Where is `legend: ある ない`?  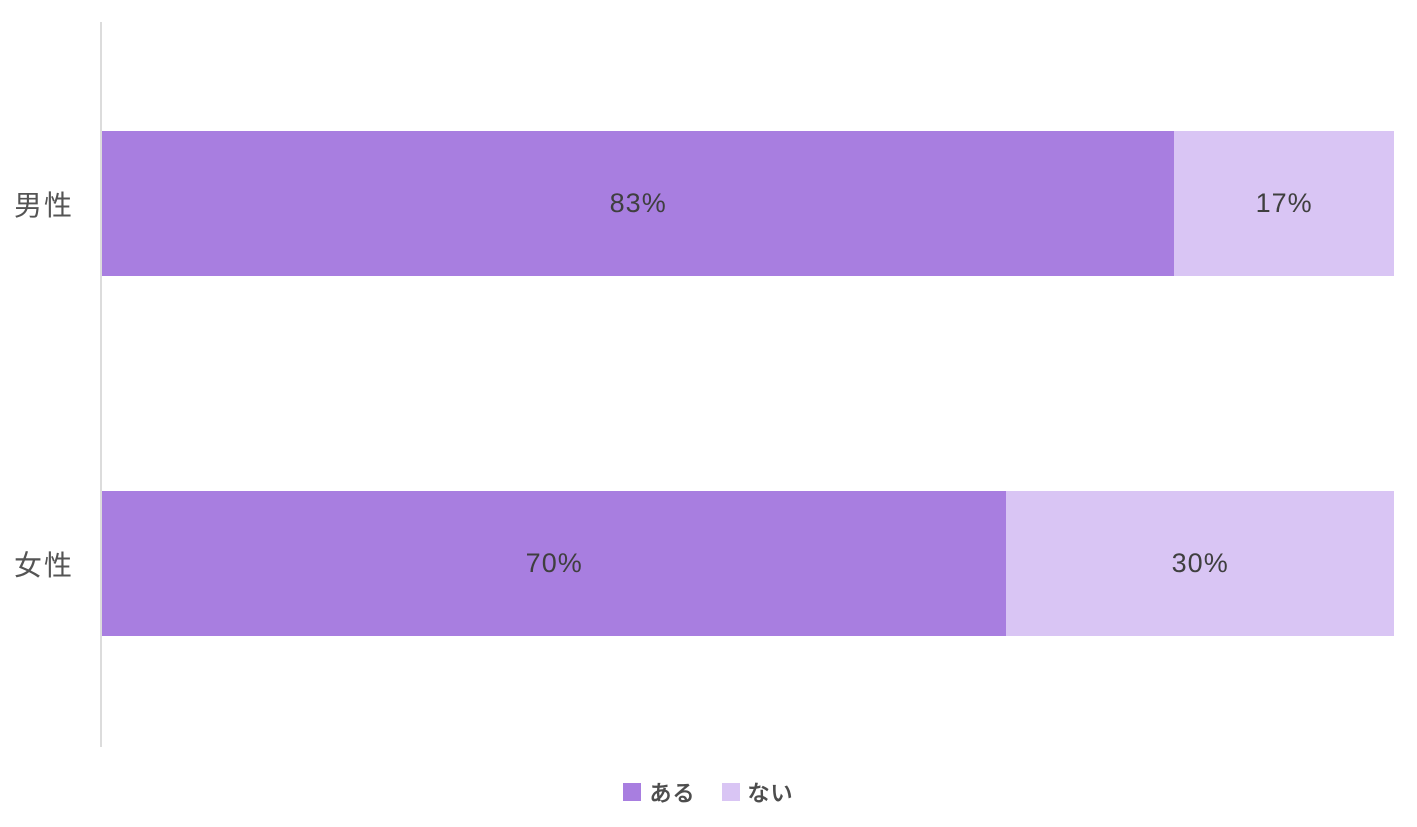
legend: ある ない is located at coordinates (708, 792).